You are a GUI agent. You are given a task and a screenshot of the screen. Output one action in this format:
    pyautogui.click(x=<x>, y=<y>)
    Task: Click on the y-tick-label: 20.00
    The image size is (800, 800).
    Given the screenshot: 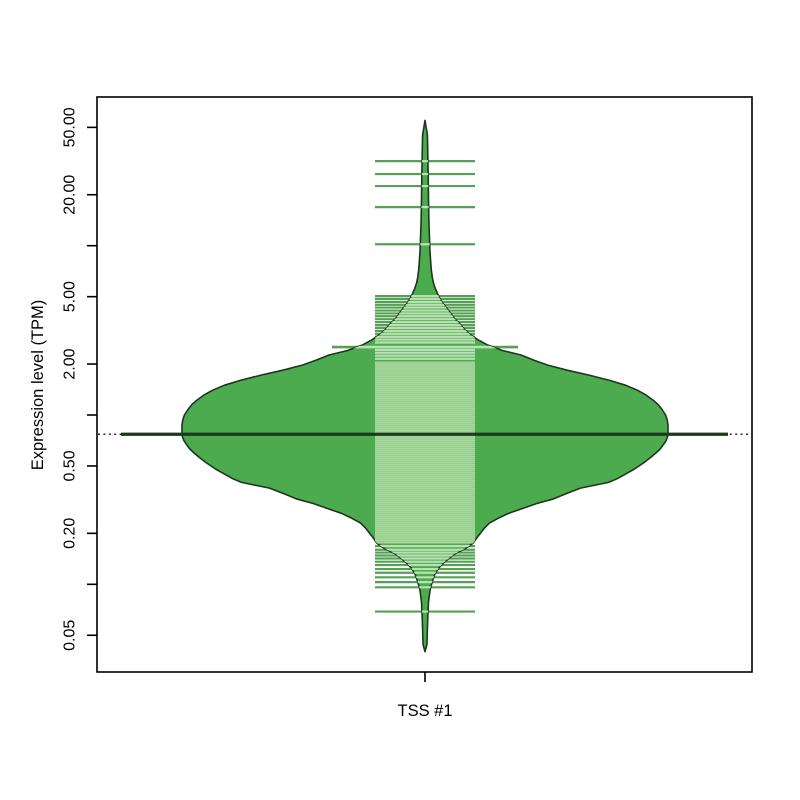 What is the action you would take?
    pyautogui.click(x=70, y=195)
    